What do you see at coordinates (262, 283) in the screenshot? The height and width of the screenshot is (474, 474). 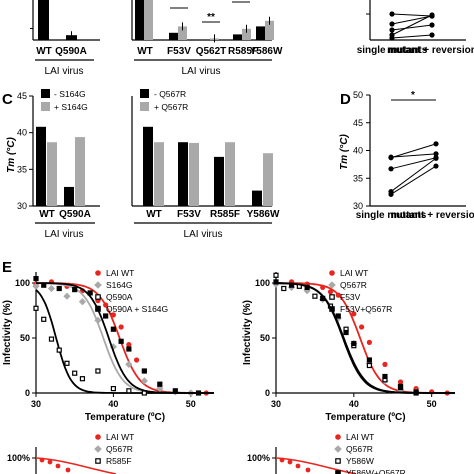 I see `e-right-y-tick-label: 100` at bounding box center [262, 283].